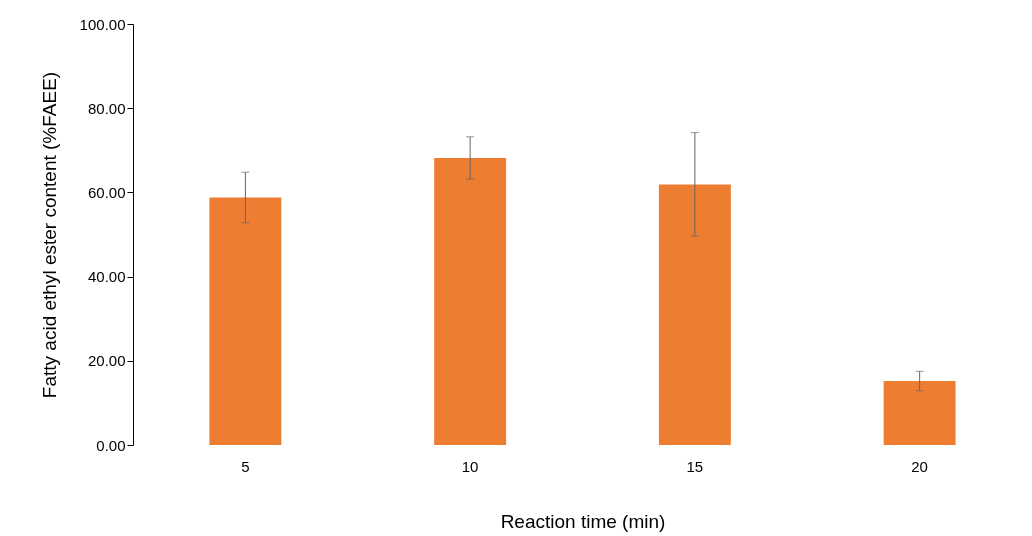 The width and height of the screenshot is (1032, 536). Describe the element at coordinates (111, 445) in the screenshot. I see `y-tick-label: 0.00` at that location.